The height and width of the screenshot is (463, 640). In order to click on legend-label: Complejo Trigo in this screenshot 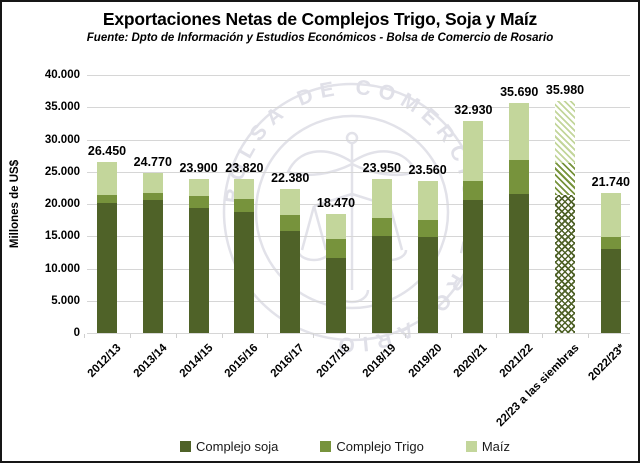, I will do `click(380, 446)`.